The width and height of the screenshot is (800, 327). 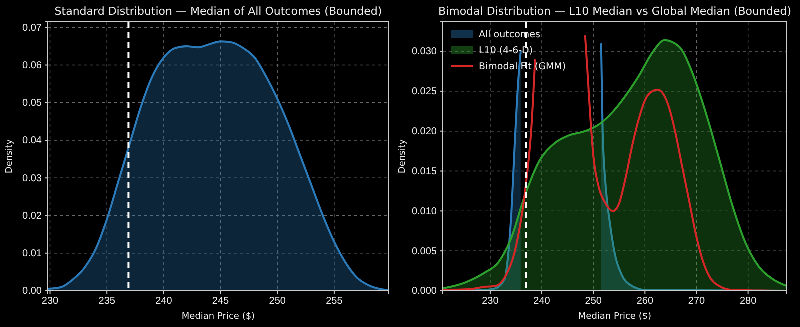 What do you see at coordinates (425, 132) in the screenshot?
I see `y-tick-label: 0.020` at bounding box center [425, 132].